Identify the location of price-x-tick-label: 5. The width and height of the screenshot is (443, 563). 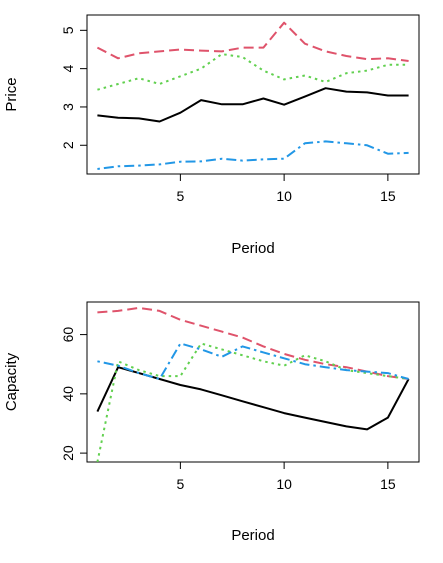
(180, 196).